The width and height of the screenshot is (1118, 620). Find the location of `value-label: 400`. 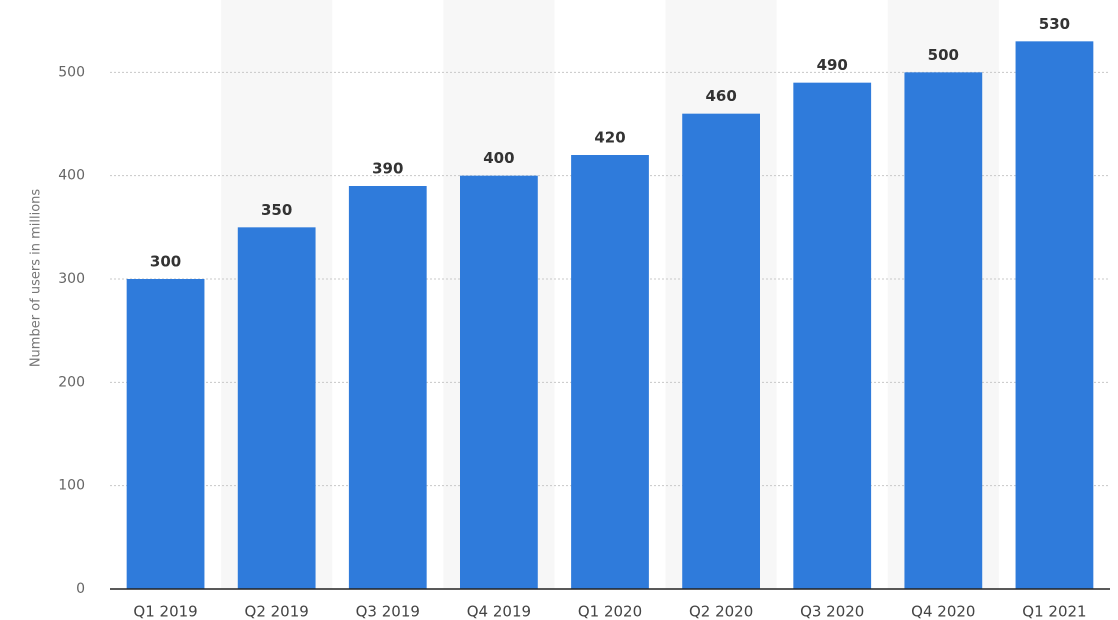

value-label: 400 is located at coordinates (498, 158).